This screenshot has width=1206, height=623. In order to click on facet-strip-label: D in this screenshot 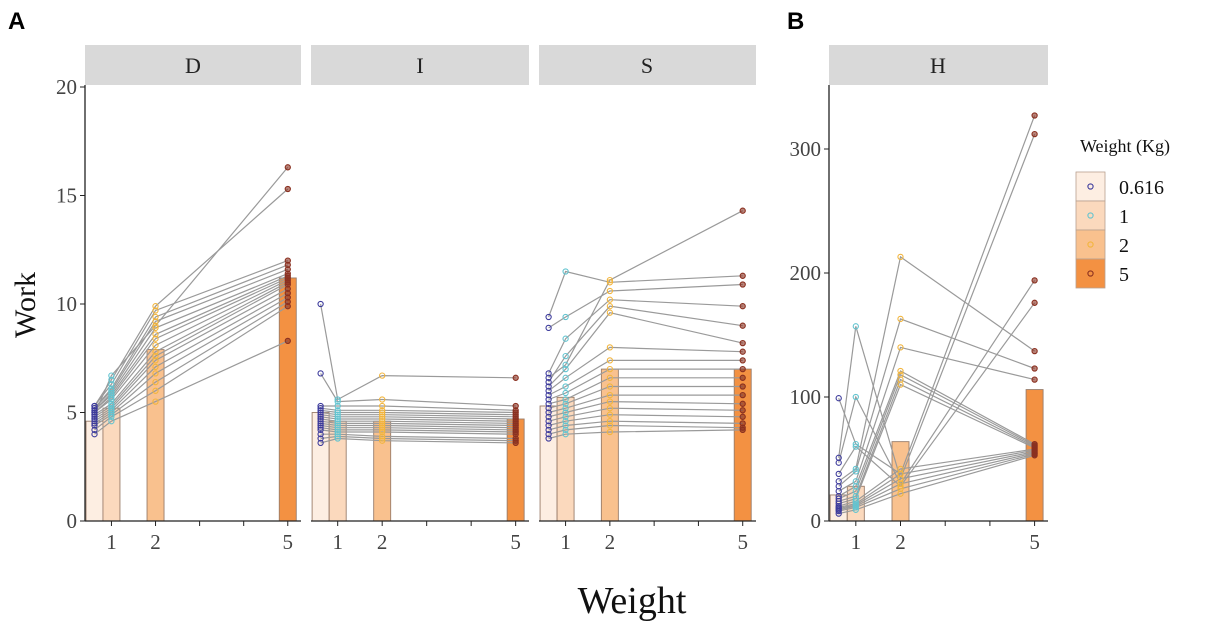, I will do `click(193, 65)`.